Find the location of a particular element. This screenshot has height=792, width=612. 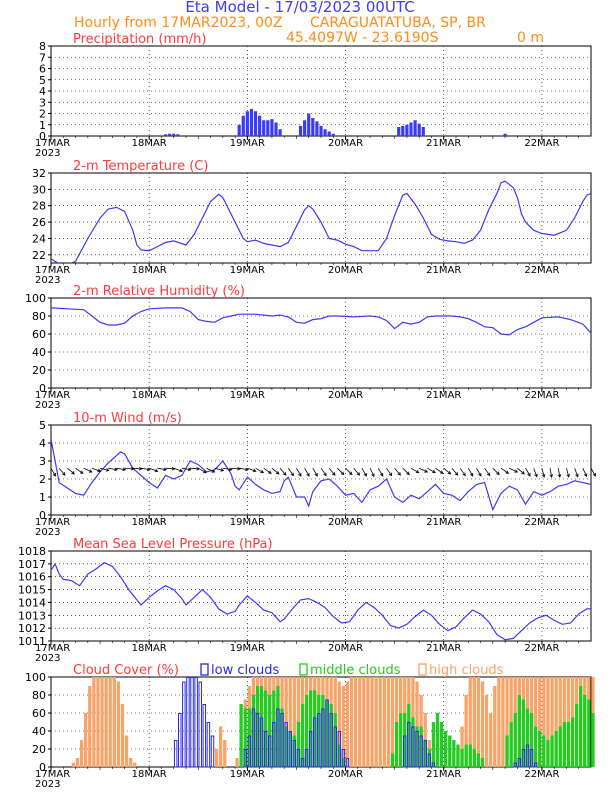

legend-swatch-high is located at coordinates (422, 669).